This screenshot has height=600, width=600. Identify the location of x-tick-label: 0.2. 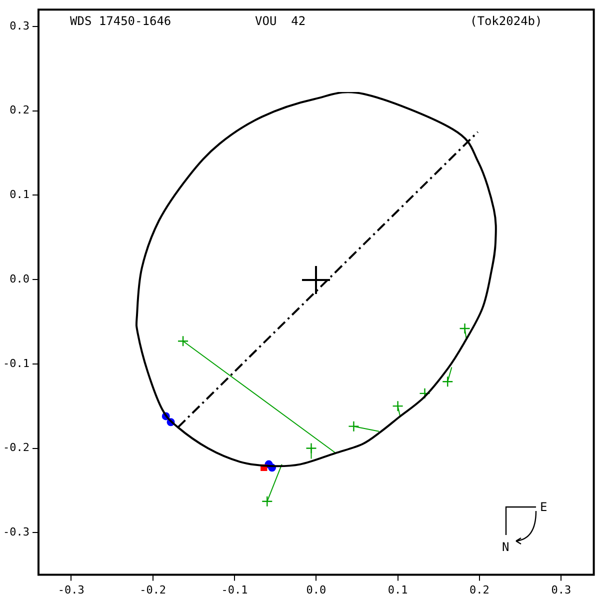
(480, 589).